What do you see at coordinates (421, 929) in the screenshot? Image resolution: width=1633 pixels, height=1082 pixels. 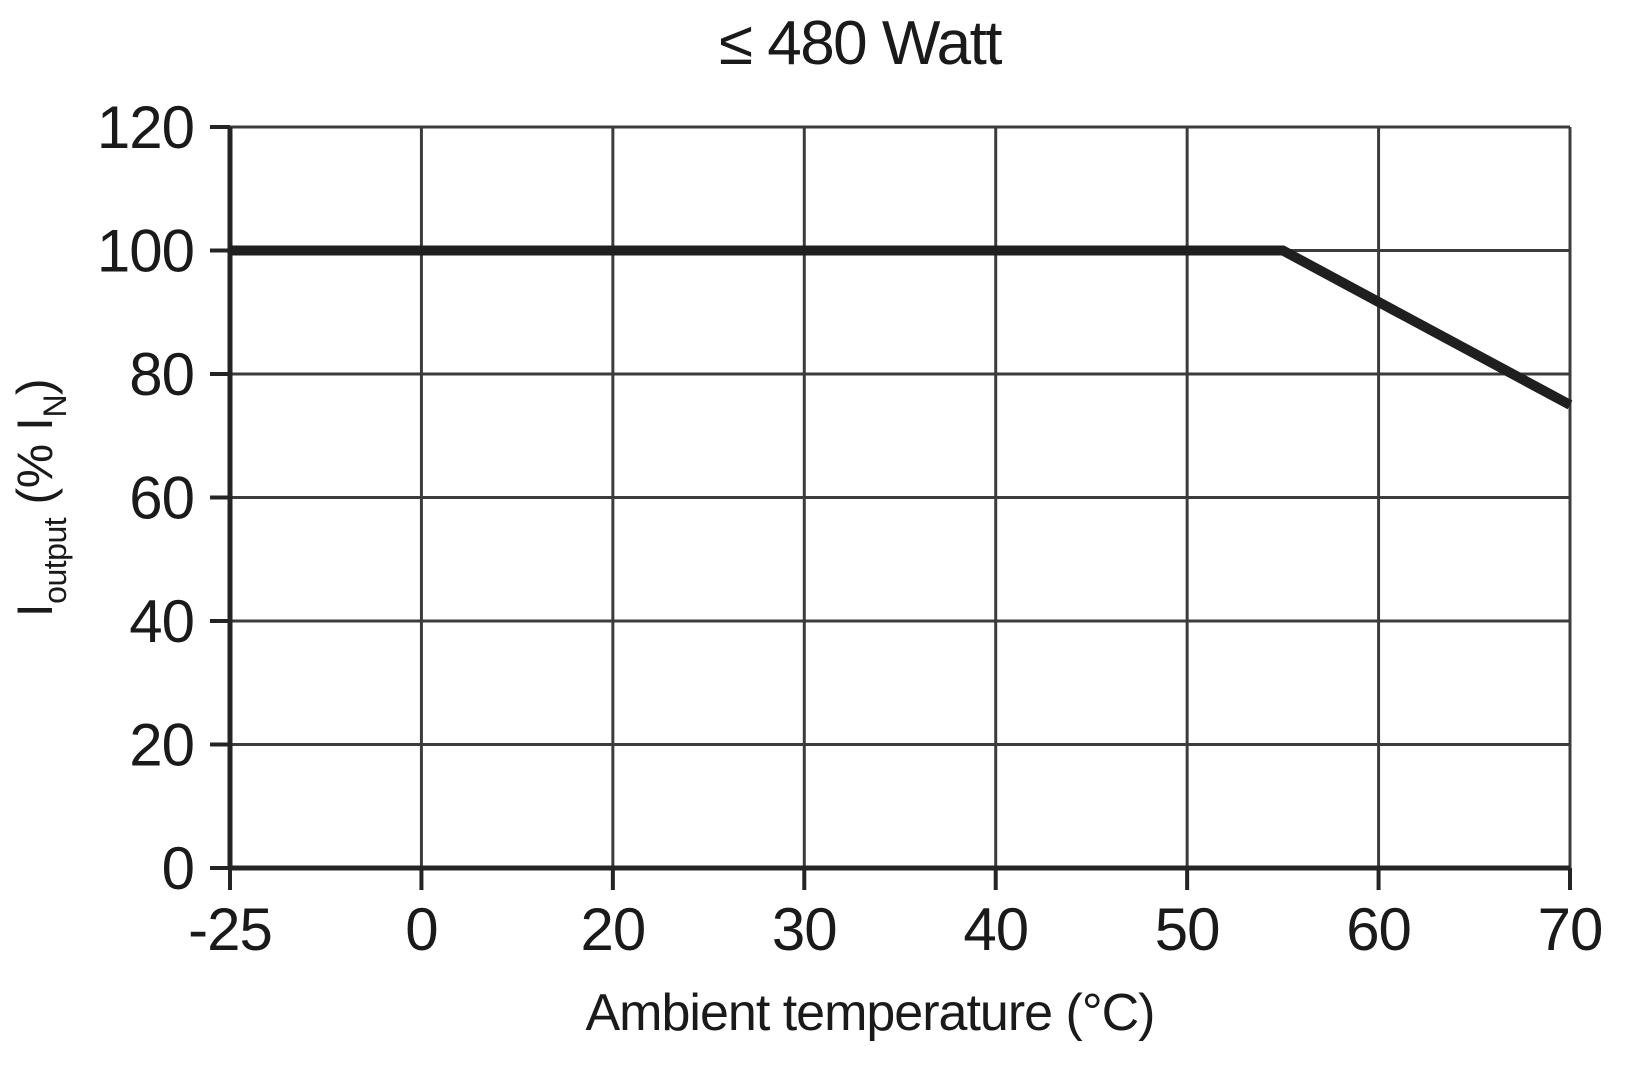 I see `x-tick-label: 0` at bounding box center [421, 929].